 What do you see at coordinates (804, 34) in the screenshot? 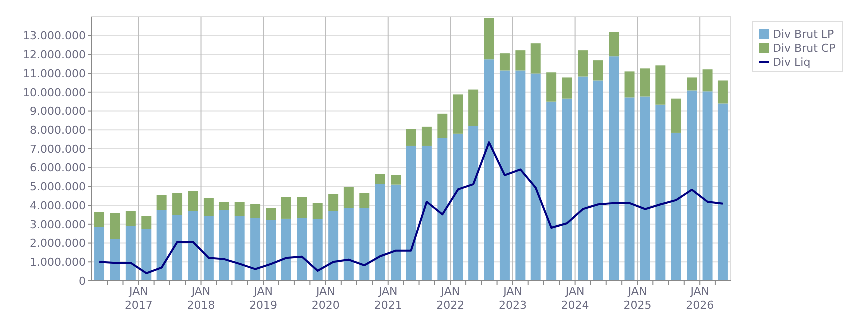
I see `legend-label: Div Brut LP` at bounding box center [804, 34].